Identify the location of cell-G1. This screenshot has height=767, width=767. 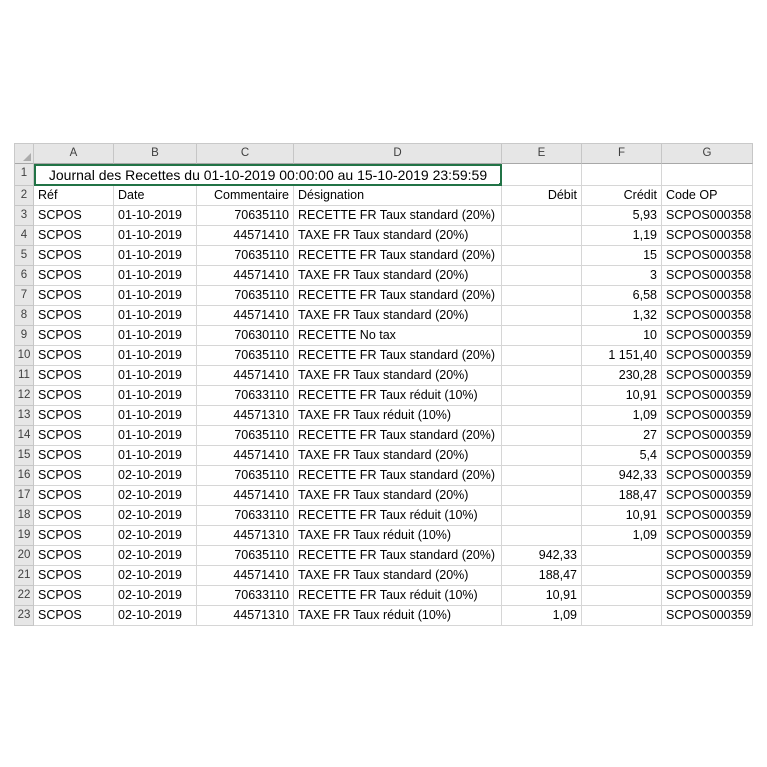
(707, 175).